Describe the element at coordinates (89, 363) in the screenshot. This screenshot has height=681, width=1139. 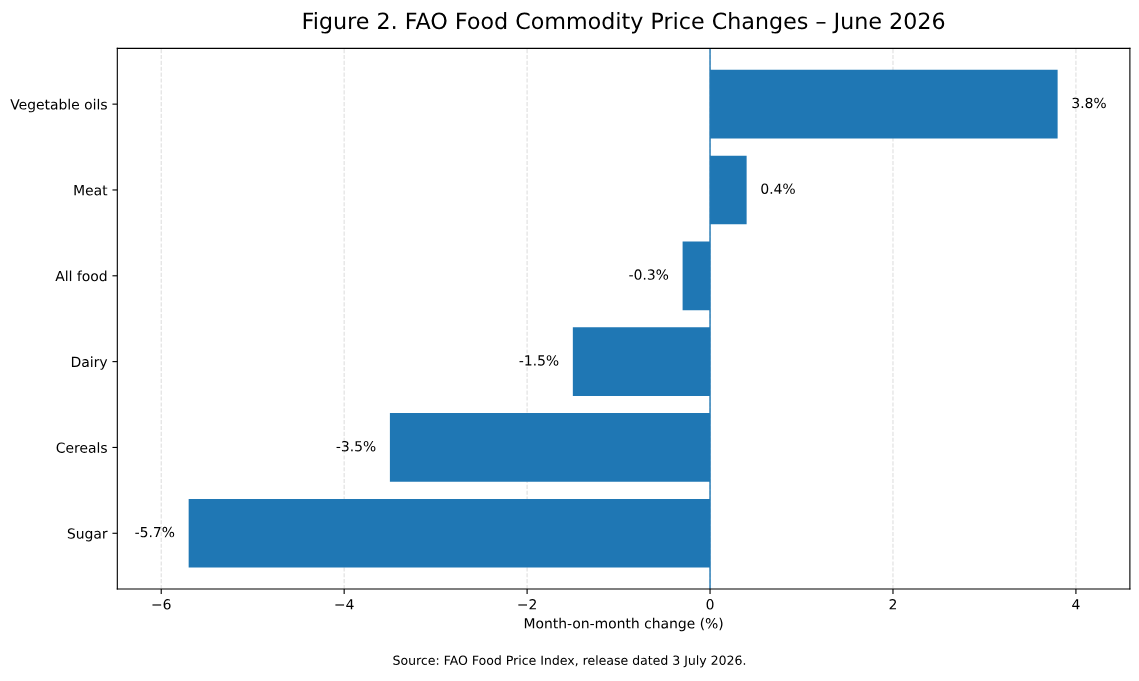
I see `y-tick-label: Dairy` at that location.